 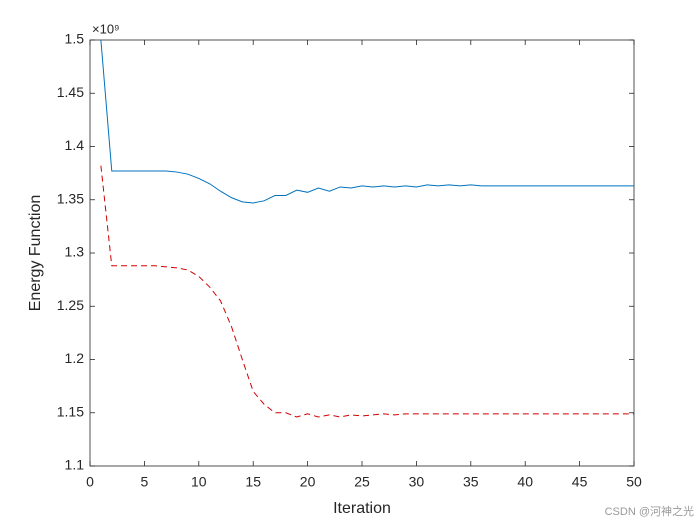 I want to click on x-tick-label: 25, so click(x=362, y=482).